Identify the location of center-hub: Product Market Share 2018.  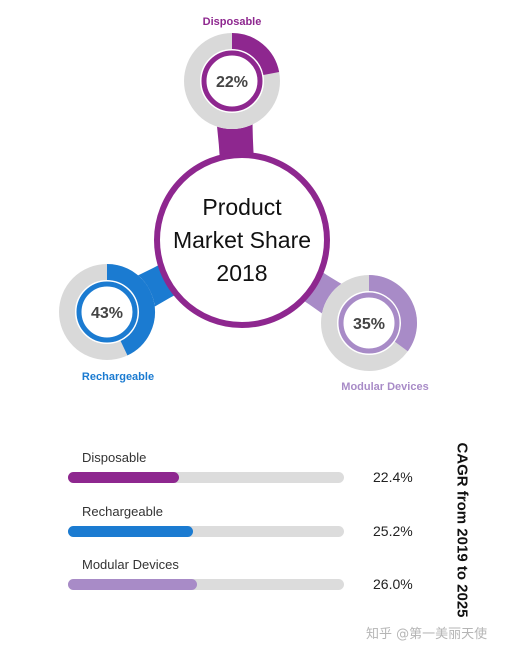
(242, 240).